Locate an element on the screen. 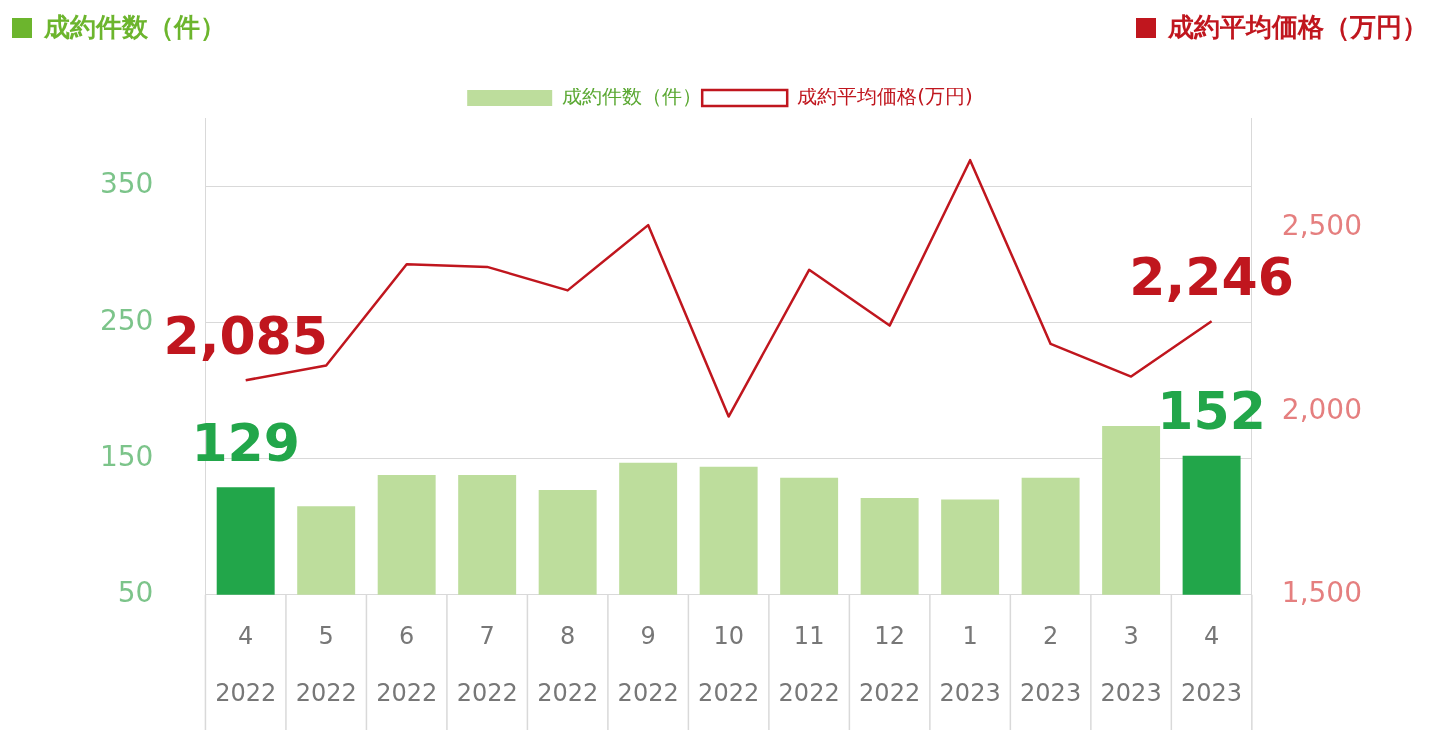 The height and width of the screenshot is (738, 1440). data-label: 152 is located at coordinates (1211, 411).